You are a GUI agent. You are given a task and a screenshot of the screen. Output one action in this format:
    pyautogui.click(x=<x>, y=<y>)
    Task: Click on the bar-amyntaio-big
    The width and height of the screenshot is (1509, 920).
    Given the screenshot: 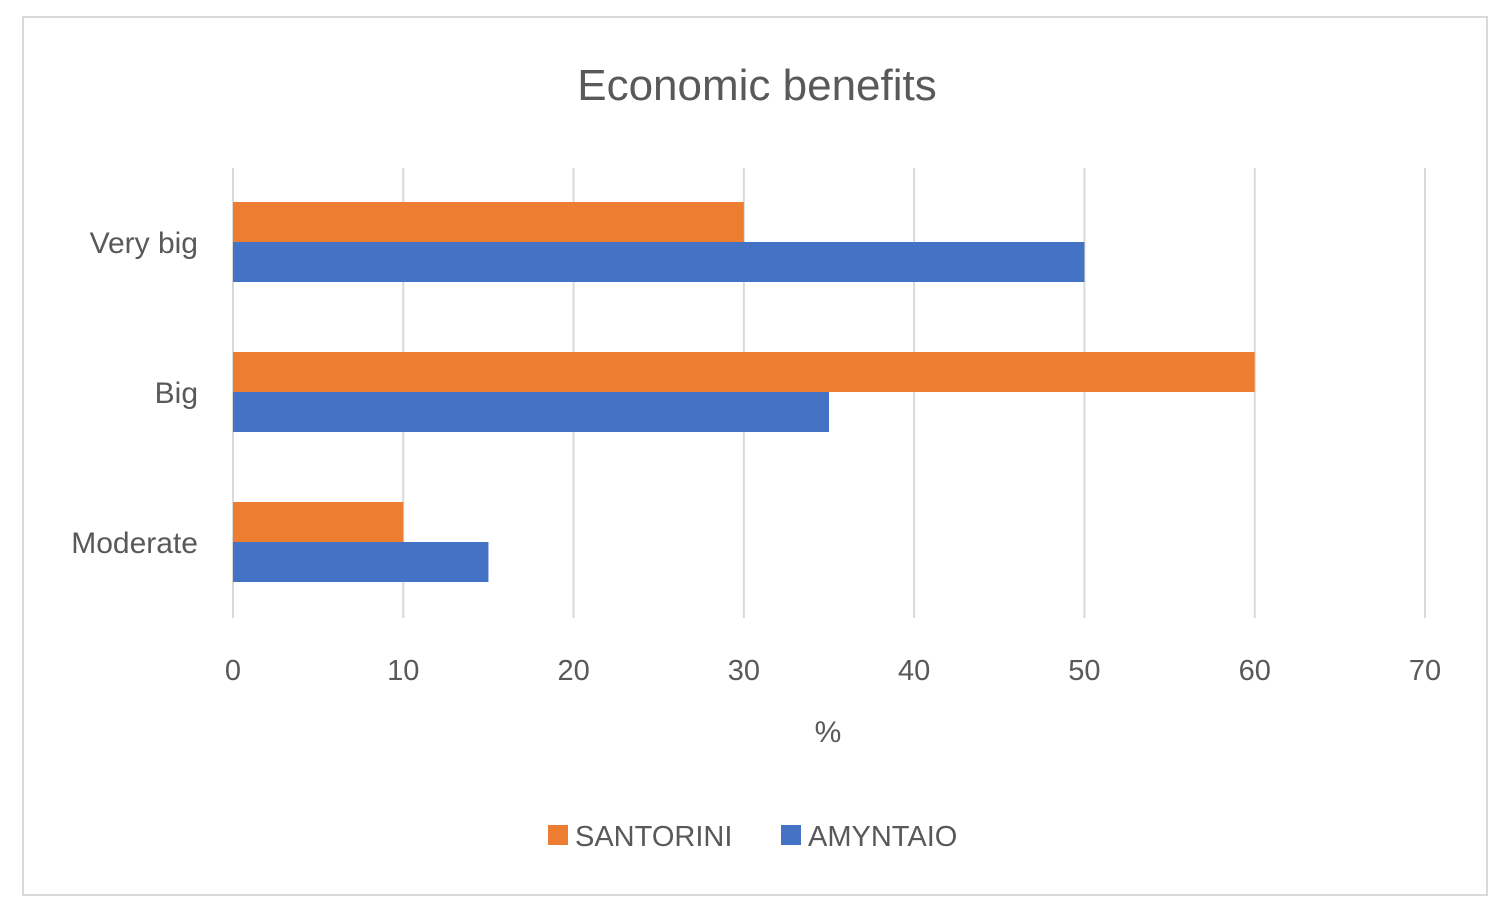 What is the action you would take?
    pyautogui.click(x=531, y=412)
    